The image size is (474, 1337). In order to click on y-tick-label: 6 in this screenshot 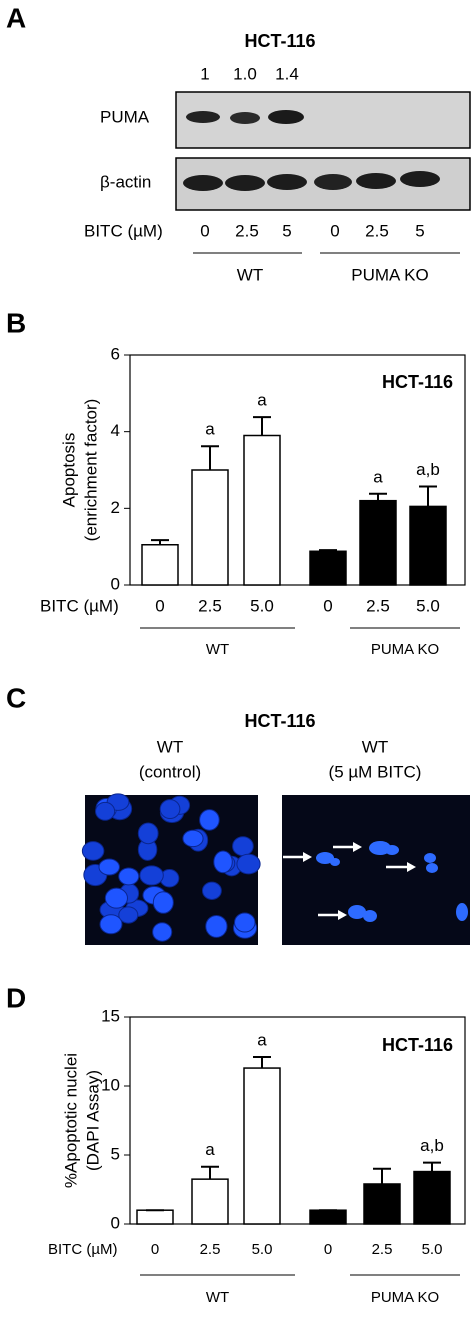, I will do `click(115, 353)`.